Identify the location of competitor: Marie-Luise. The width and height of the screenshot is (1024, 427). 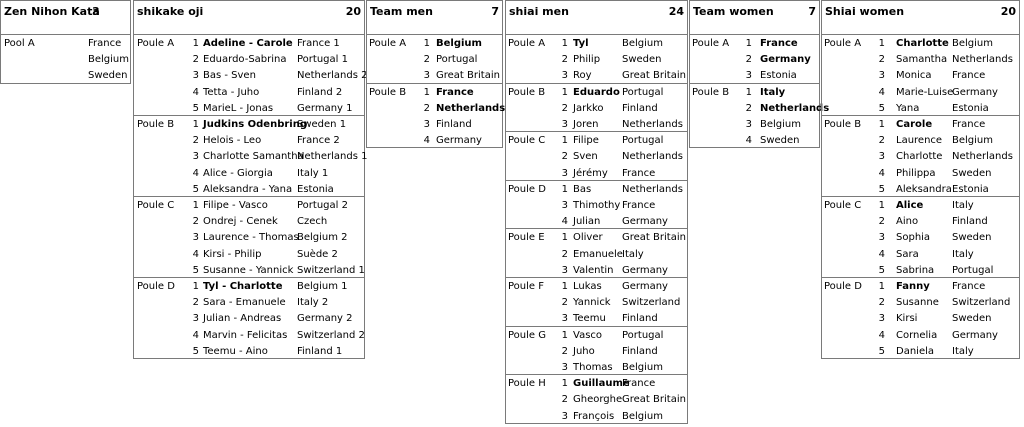
(925, 92).